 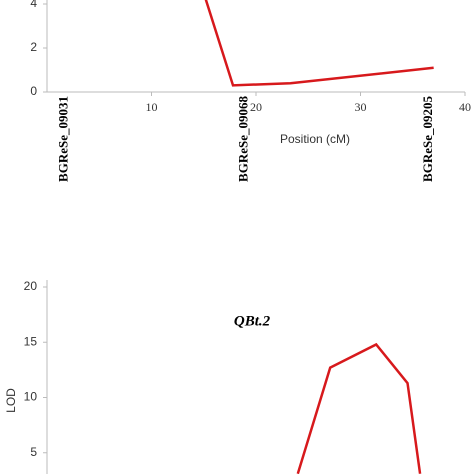 What do you see at coordinates (31, 397) in the screenshot?
I see `y-tick-label: 10` at bounding box center [31, 397].